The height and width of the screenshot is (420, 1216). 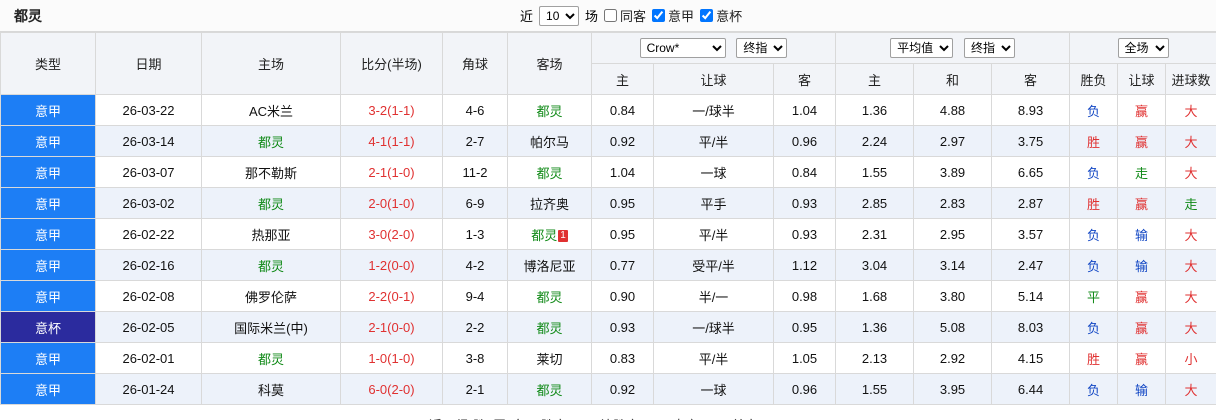 What do you see at coordinates (721, 15) in the screenshot?
I see `cup-checkbox: 意杯` at bounding box center [721, 15].